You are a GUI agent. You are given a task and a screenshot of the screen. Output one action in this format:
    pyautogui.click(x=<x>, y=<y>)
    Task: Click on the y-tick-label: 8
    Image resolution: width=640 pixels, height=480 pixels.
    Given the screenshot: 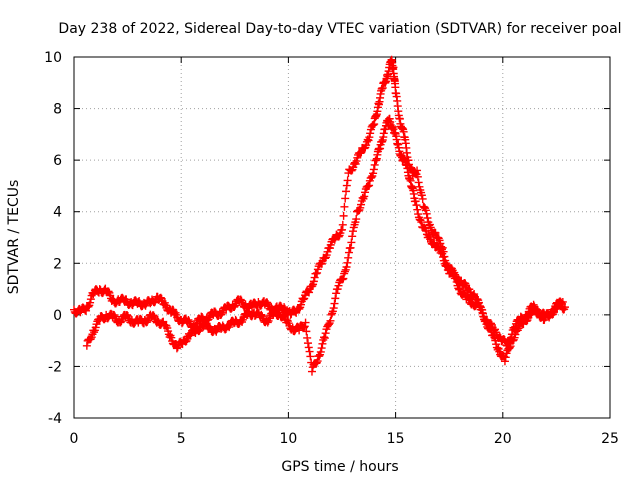 What is the action you would take?
    pyautogui.click(x=57, y=110)
    